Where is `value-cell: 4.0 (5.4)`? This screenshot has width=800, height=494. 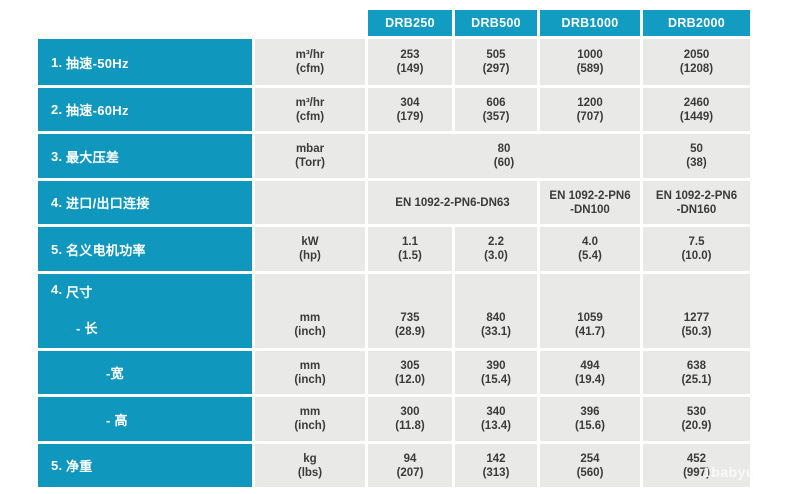
value-cell: 4.0 (5.4) is located at coordinates (590, 249).